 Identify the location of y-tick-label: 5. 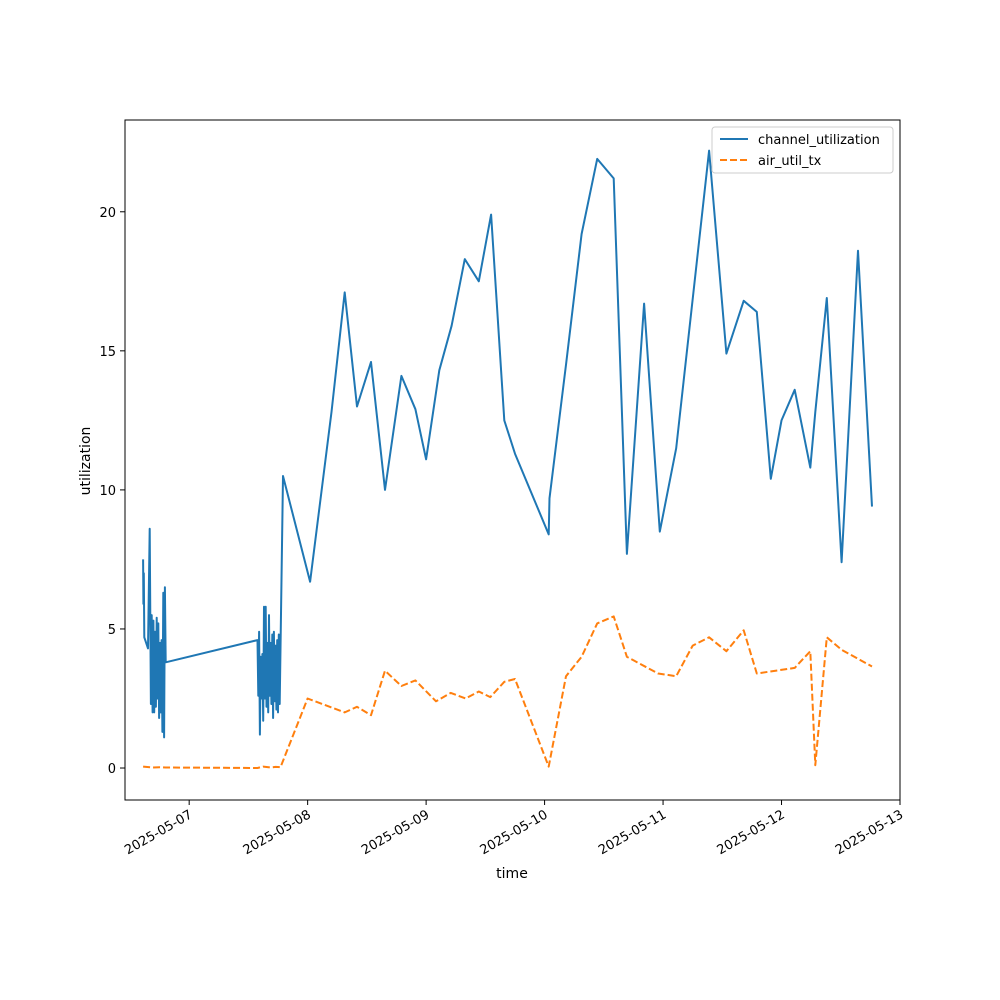
(112, 630).